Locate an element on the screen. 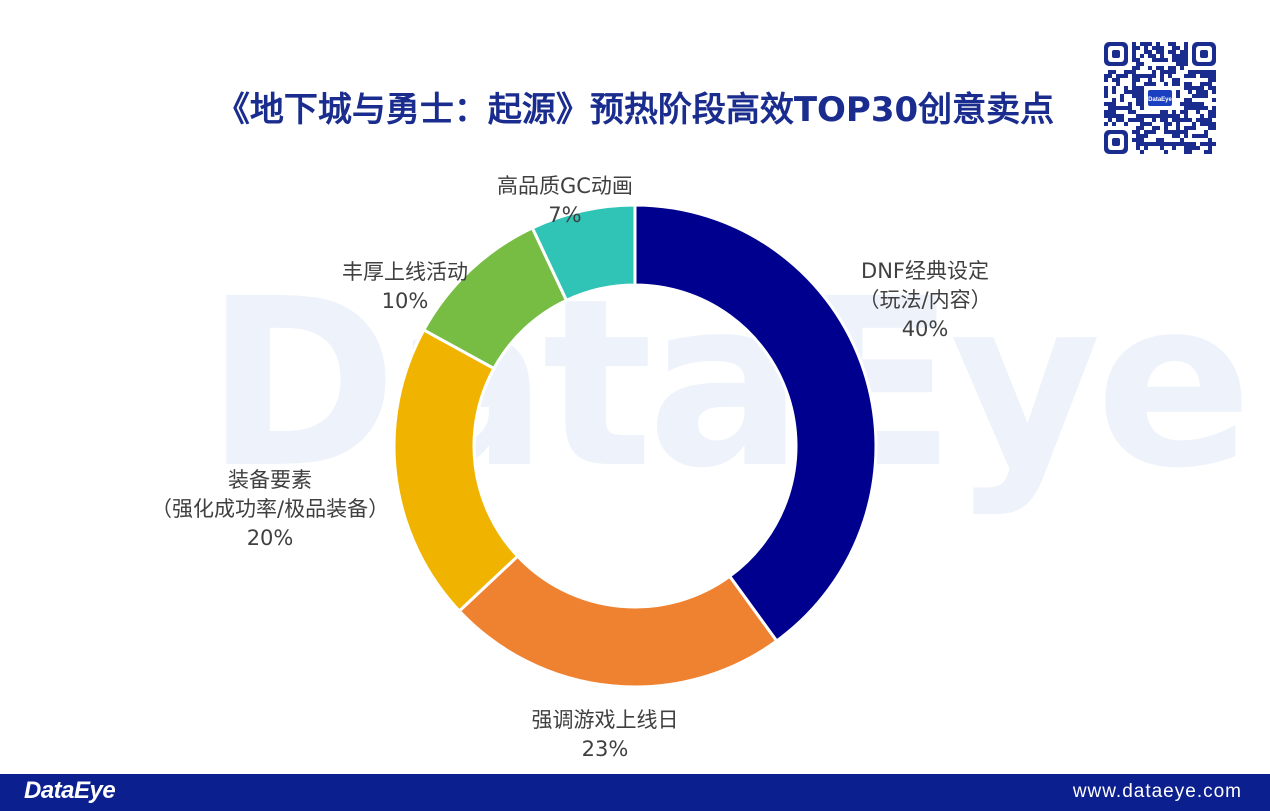 This screenshot has height=811, width=1270. footer-url: www.dataeye.com is located at coordinates (1157, 791).